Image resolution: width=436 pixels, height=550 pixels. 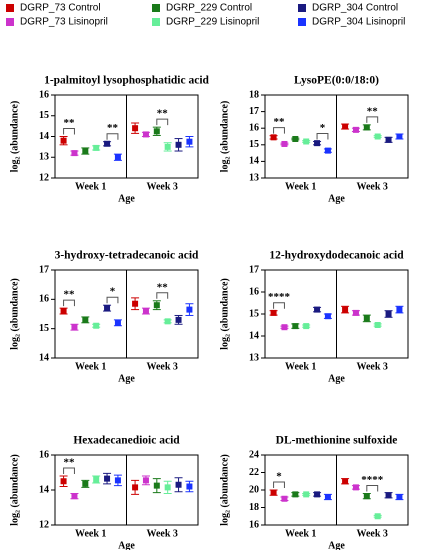 What do you see at coordinates (279, 477) in the screenshot?
I see `significance-label: *` at bounding box center [279, 477].